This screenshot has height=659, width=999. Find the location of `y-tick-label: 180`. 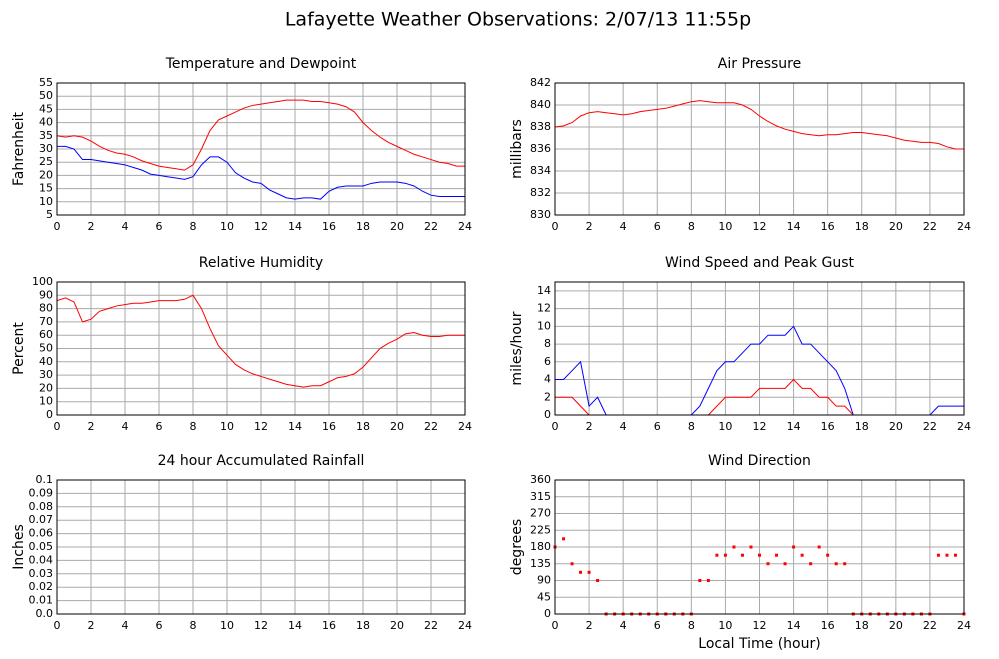

y-tick-label: 180 is located at coordinates (540, 546).